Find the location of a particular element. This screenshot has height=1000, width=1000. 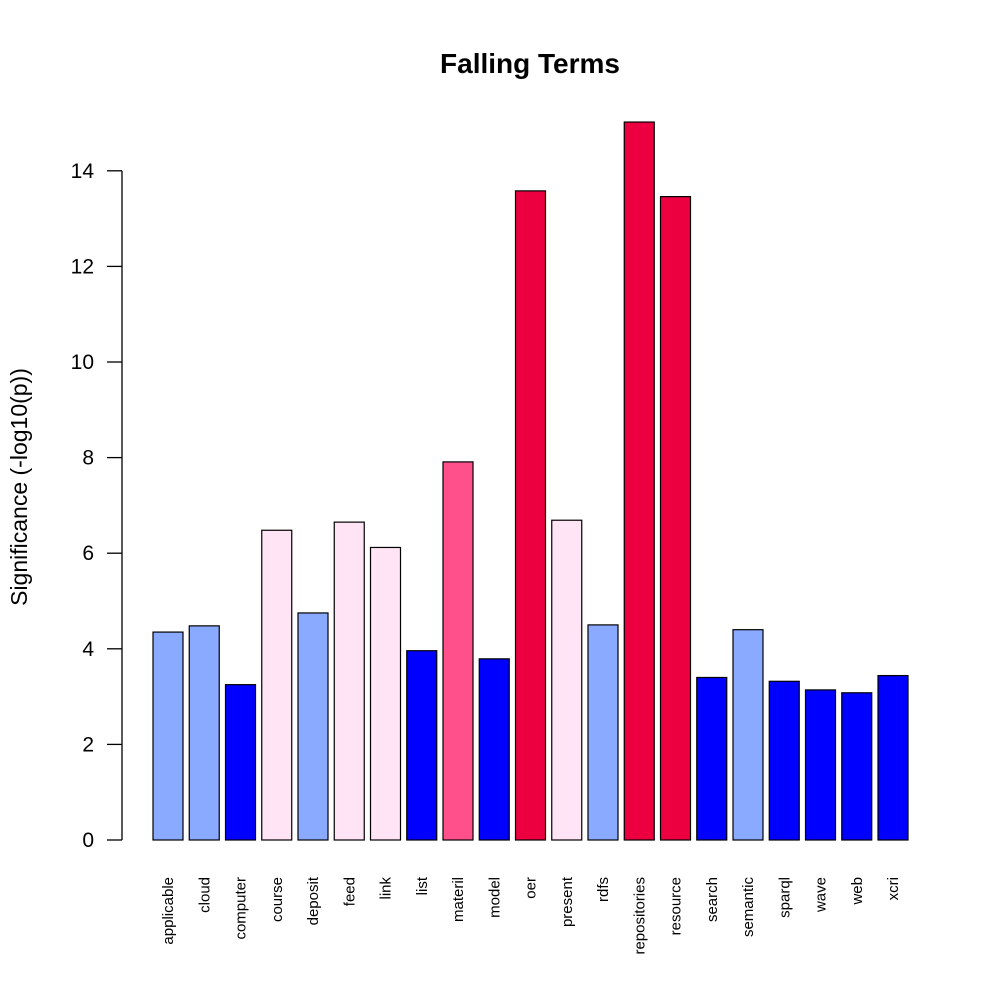

y-tick-label: 2 is located at coordinates (88, 744).